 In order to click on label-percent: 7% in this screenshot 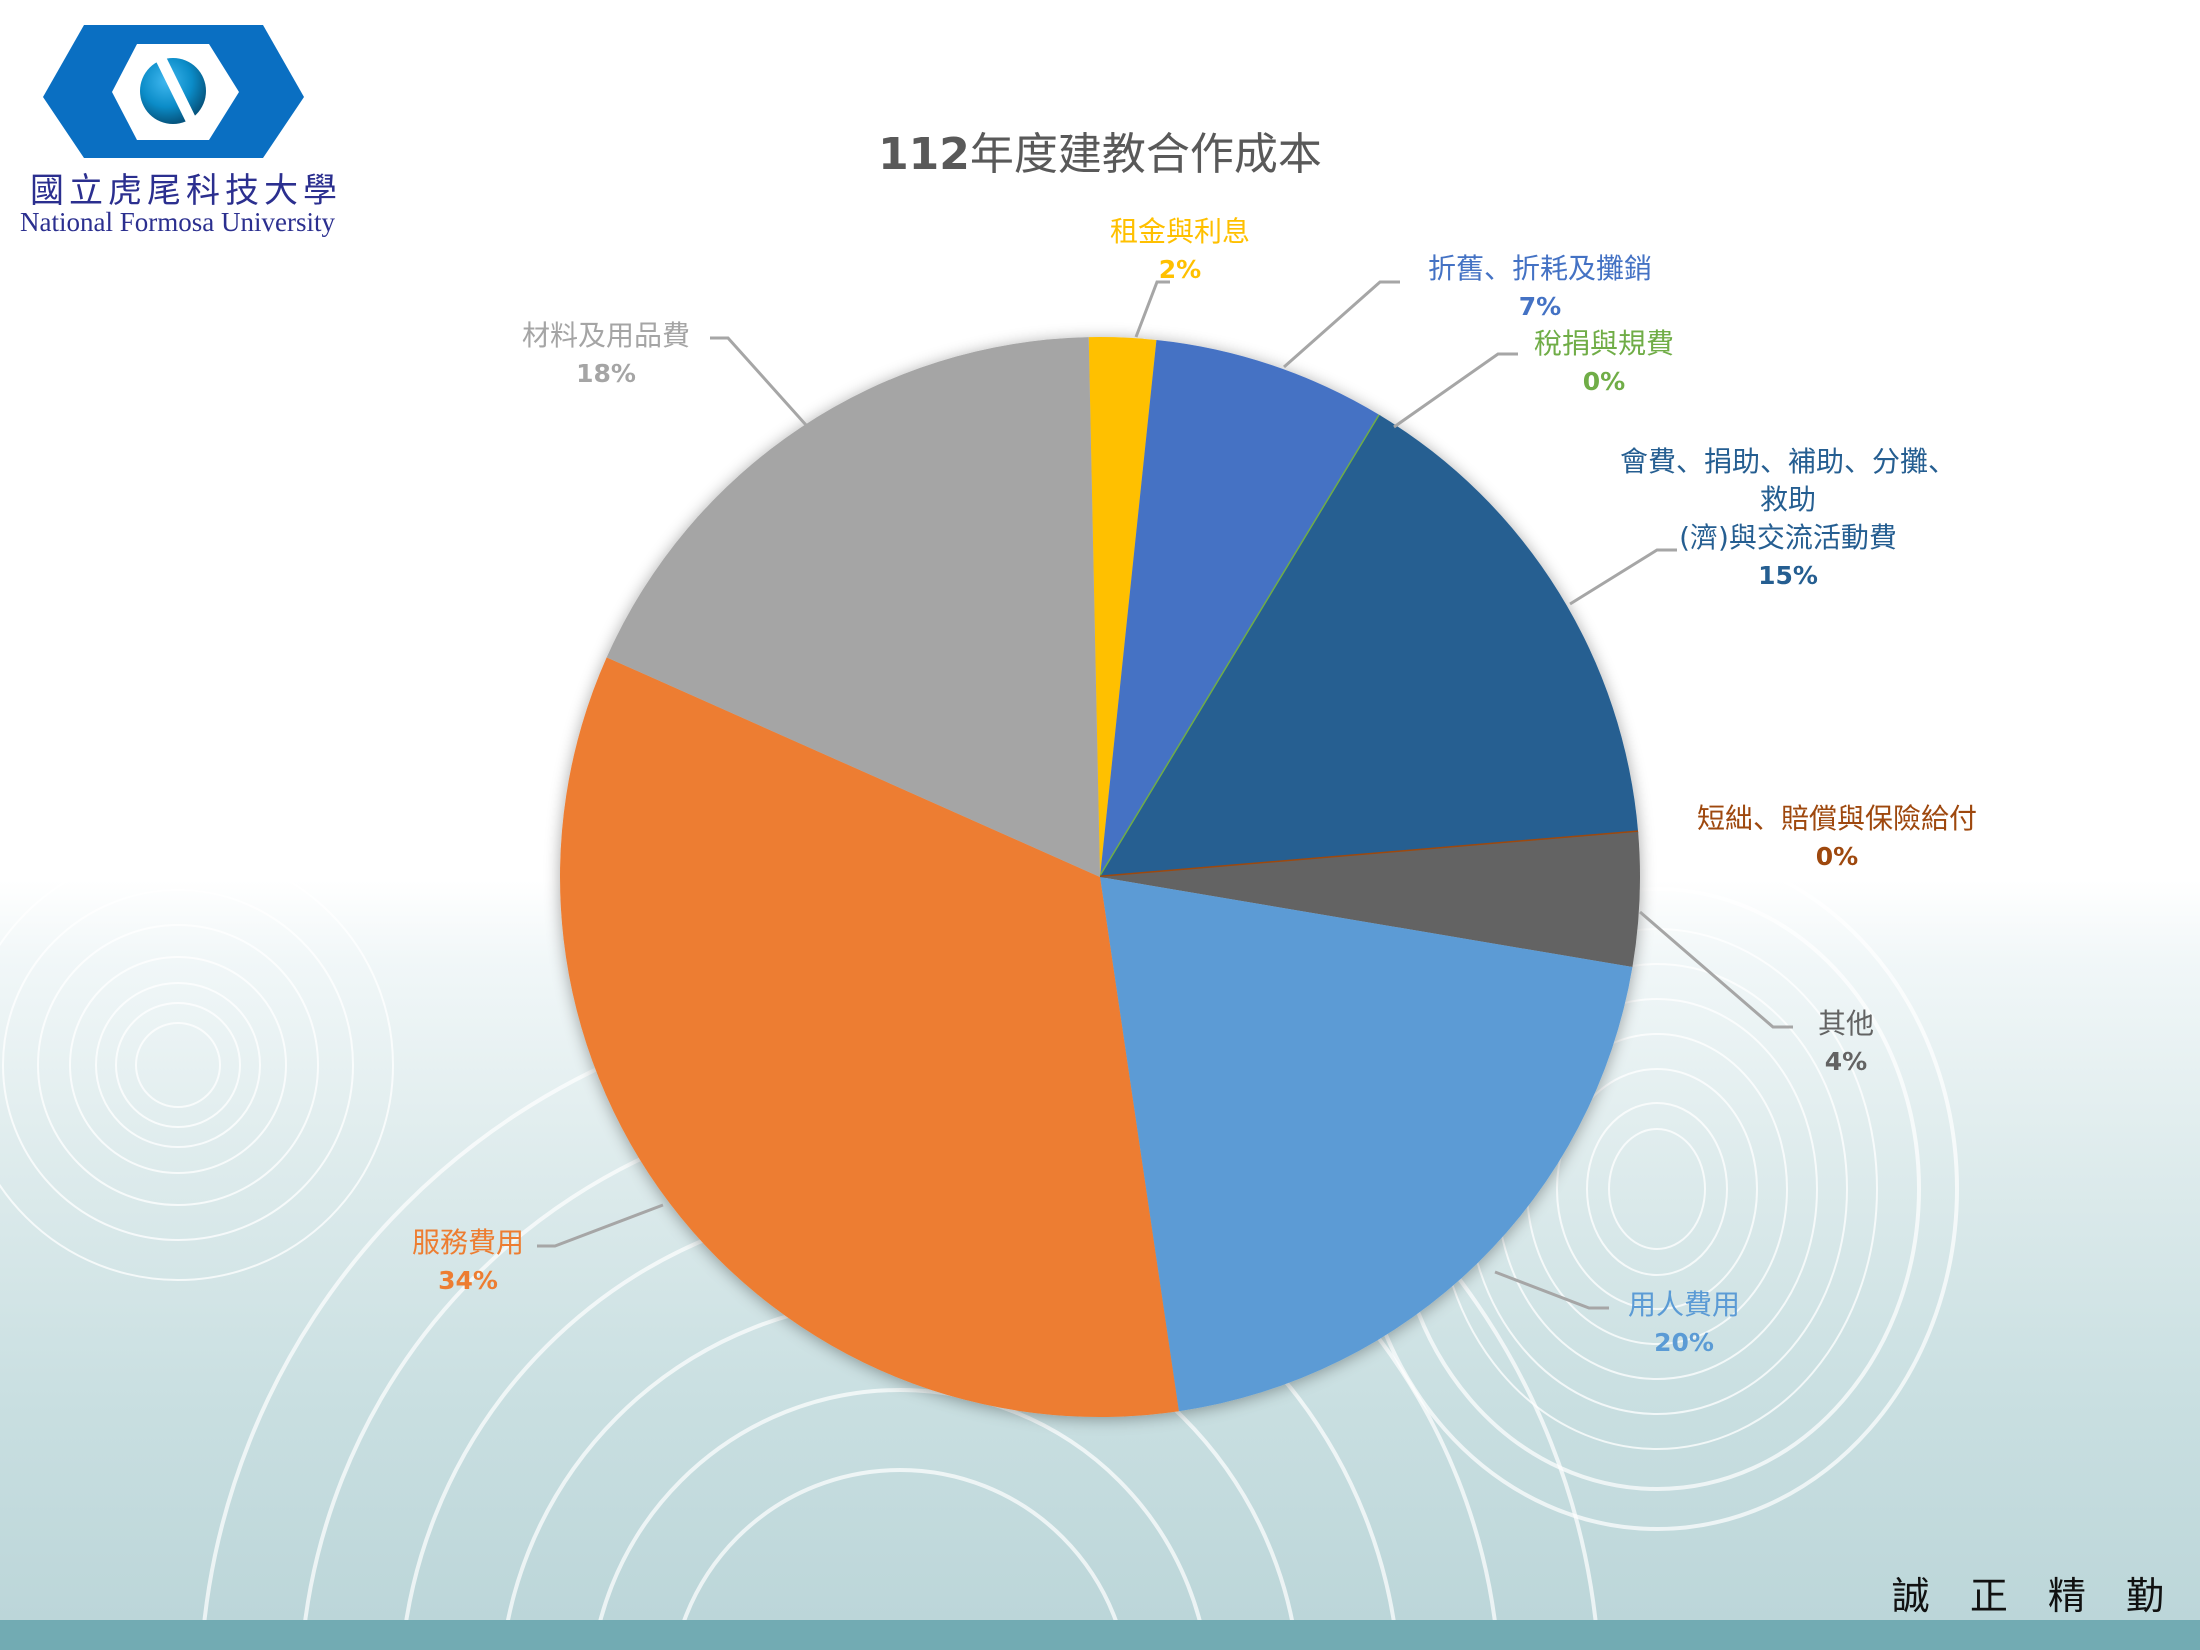, I will do `click(1540, 306)`.